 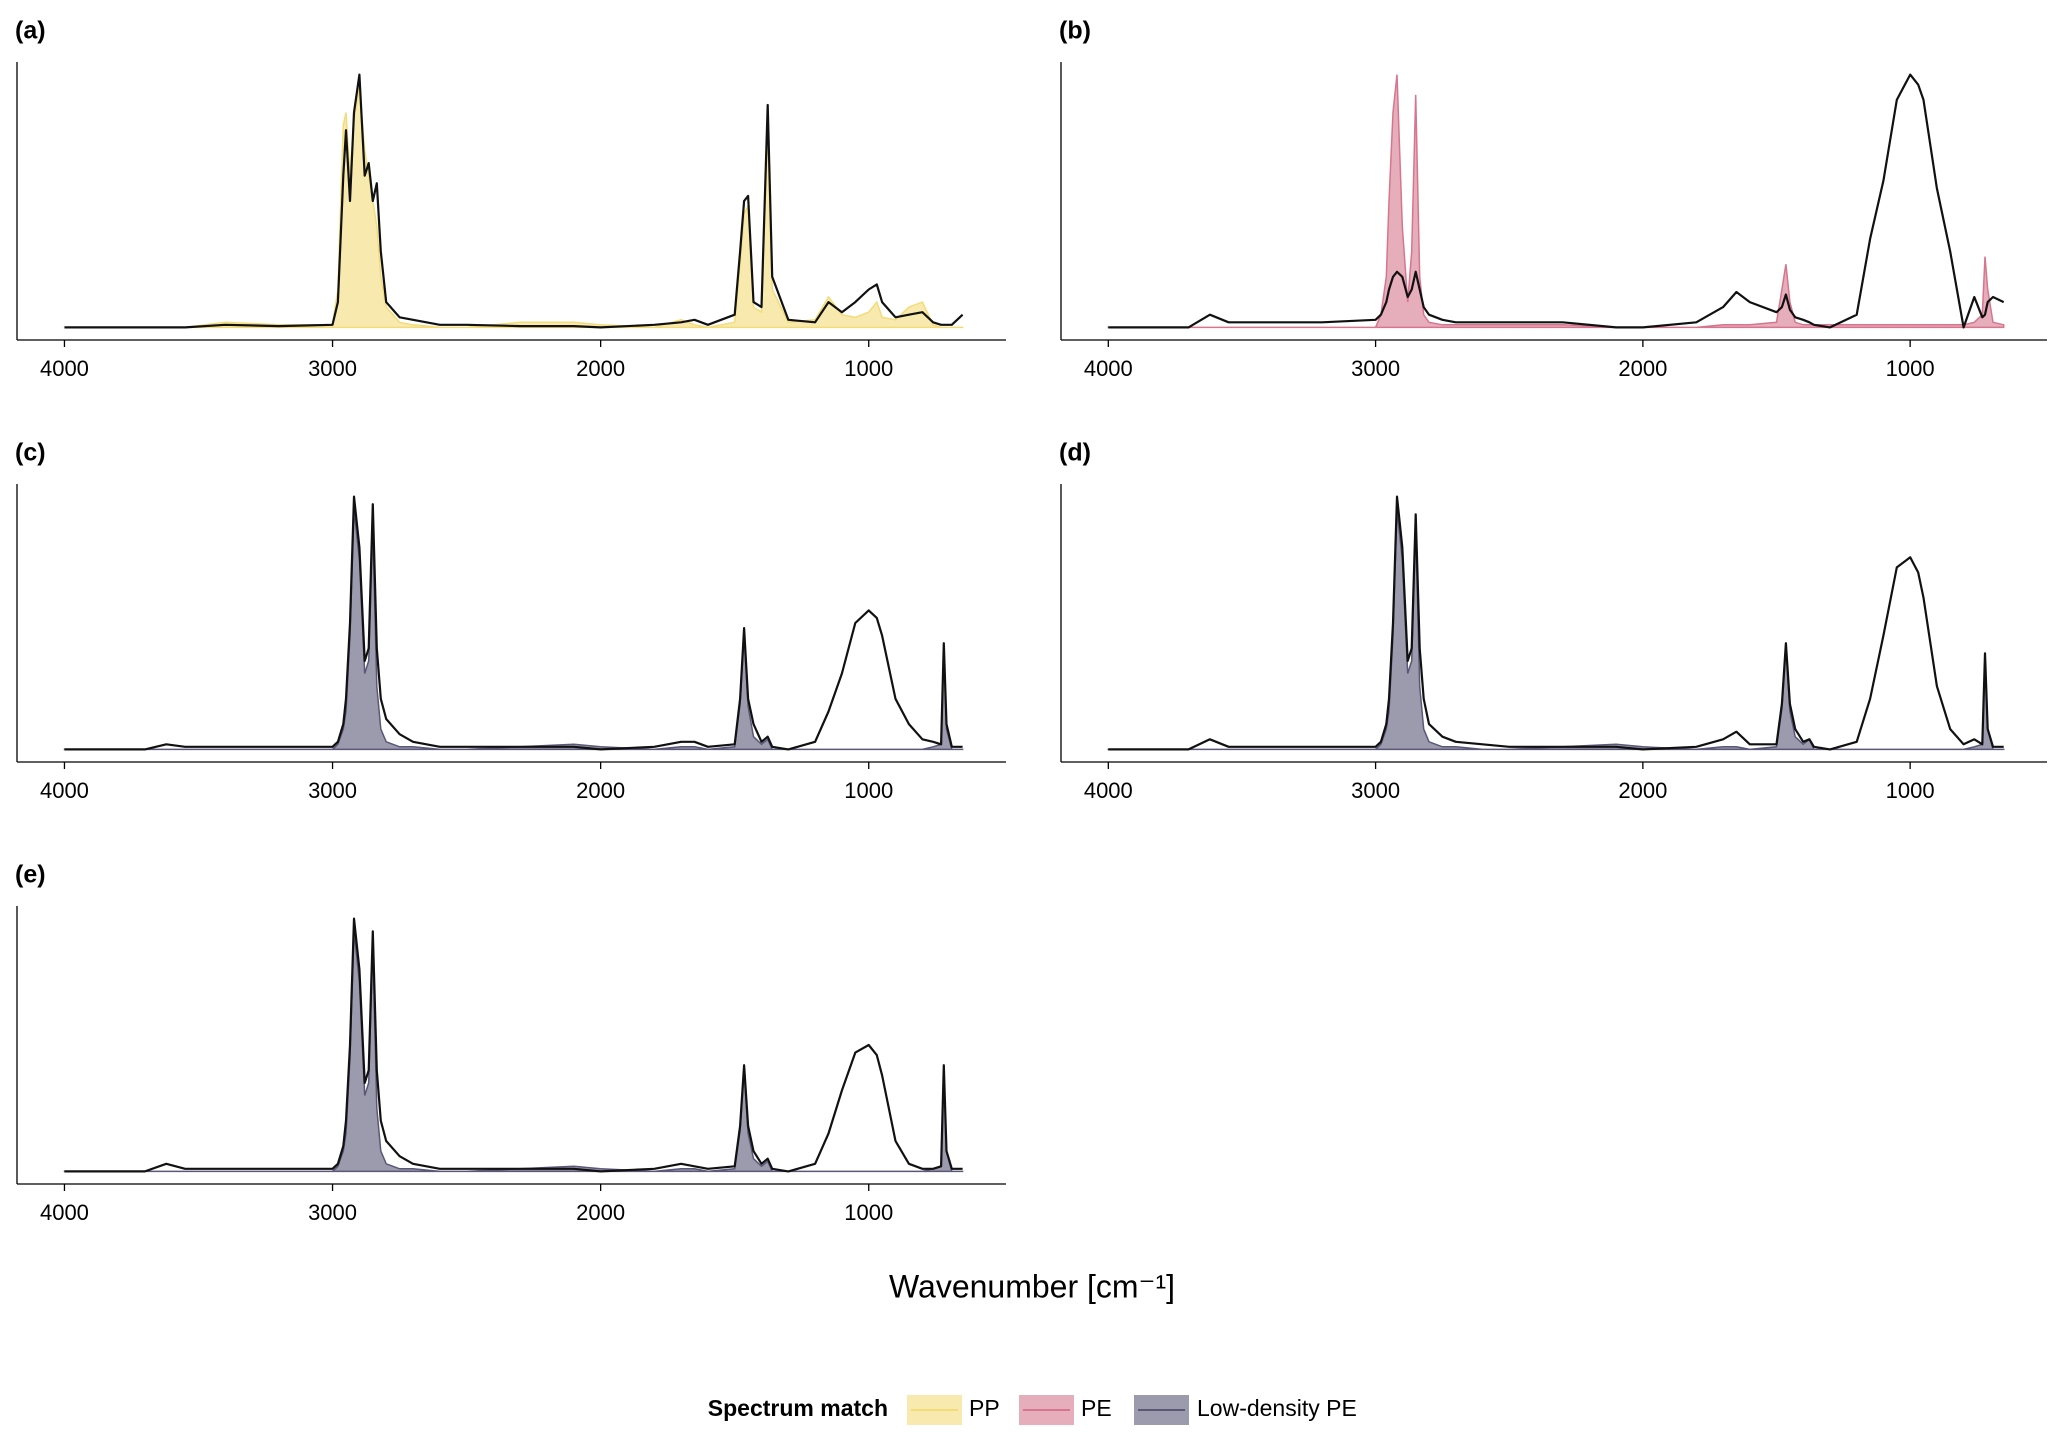 I want to click on panel-title: (b), so click(x=1075, y=31).